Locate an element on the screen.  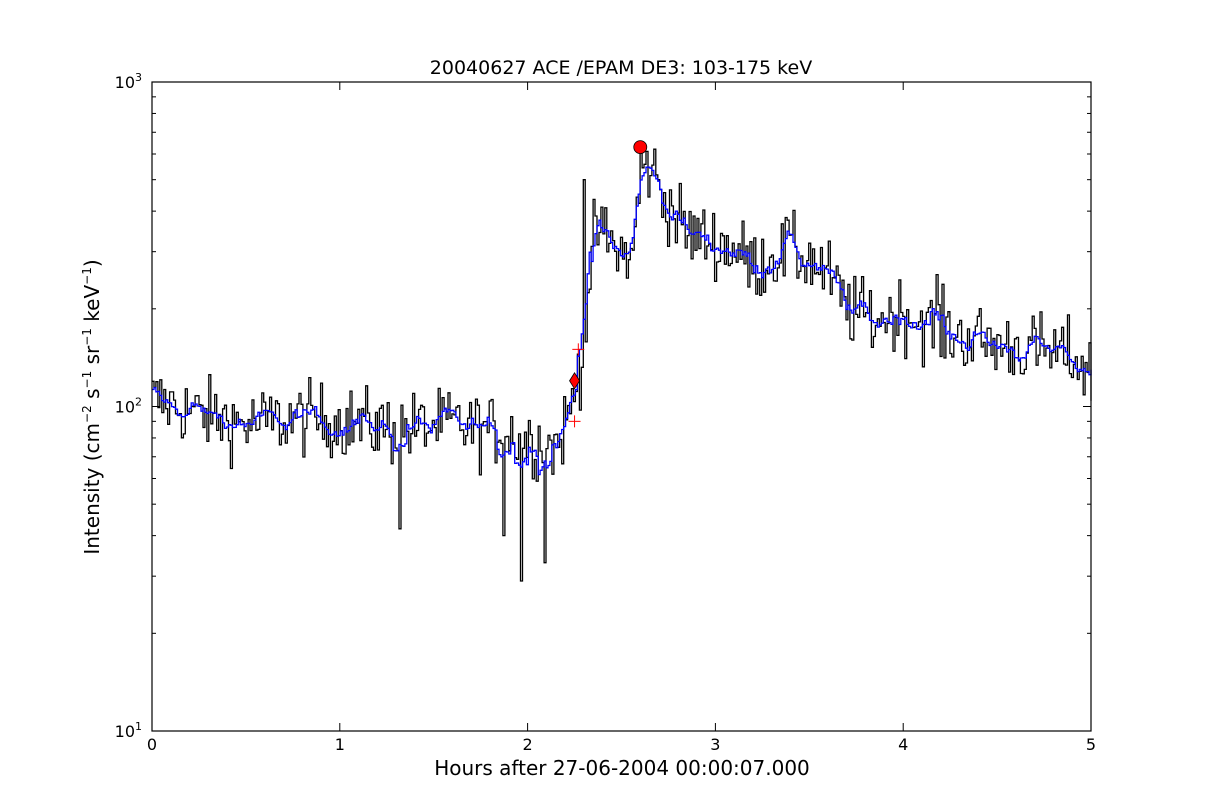
y-tick-label-group: 10¹ 10² 10³ is located at coordinates (128, 406).